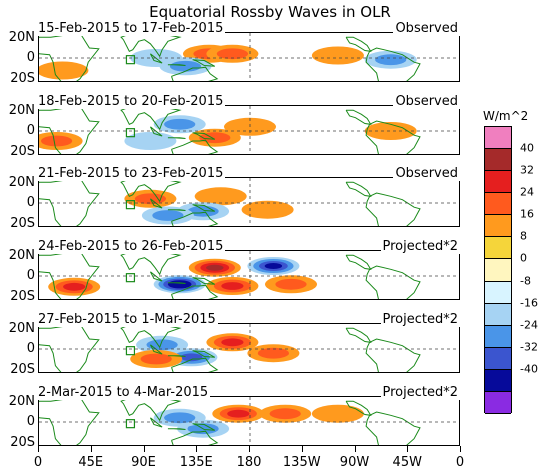 The height and width of the screenshot is (471, 540). I want to click on panel-type-label: Observed, so click(426, 101).